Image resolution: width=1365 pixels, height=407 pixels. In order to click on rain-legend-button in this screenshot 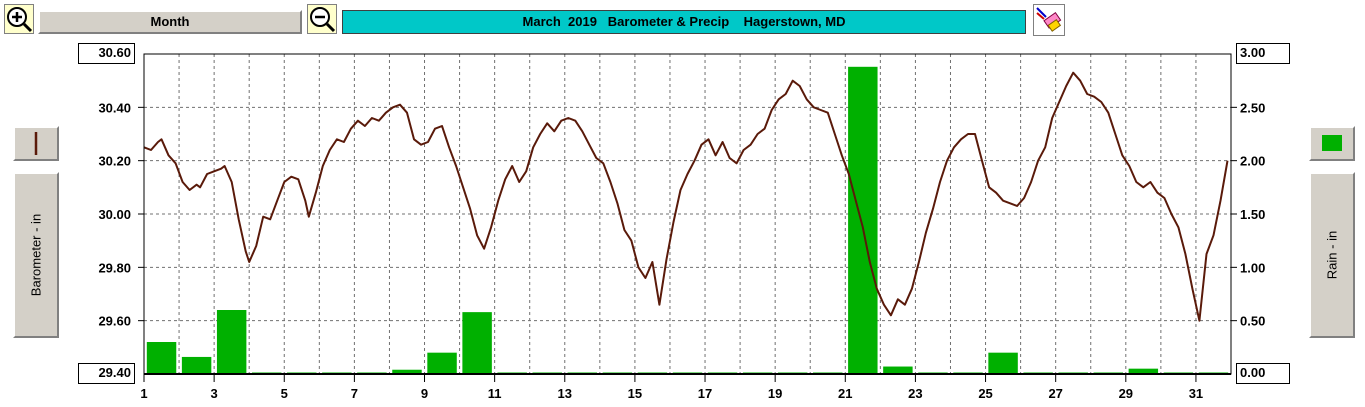, I will do `click(1332, 143)`.